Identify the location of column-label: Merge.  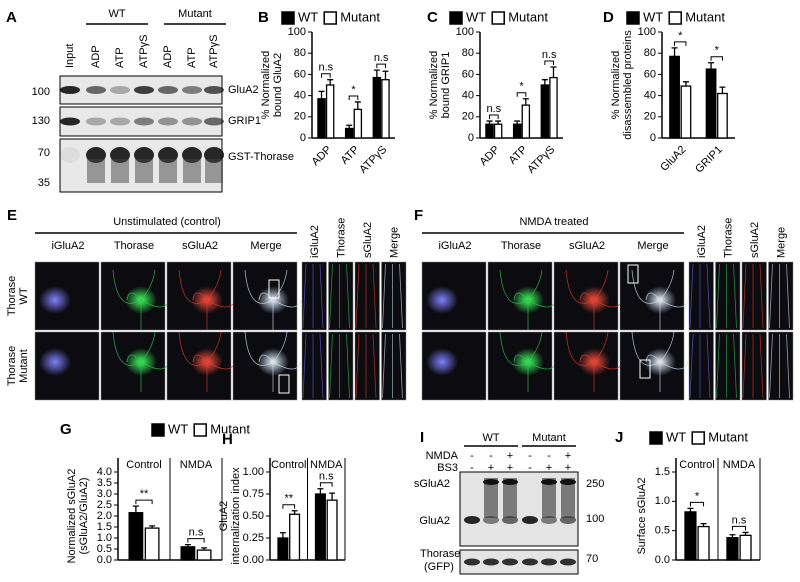
(652, 246).